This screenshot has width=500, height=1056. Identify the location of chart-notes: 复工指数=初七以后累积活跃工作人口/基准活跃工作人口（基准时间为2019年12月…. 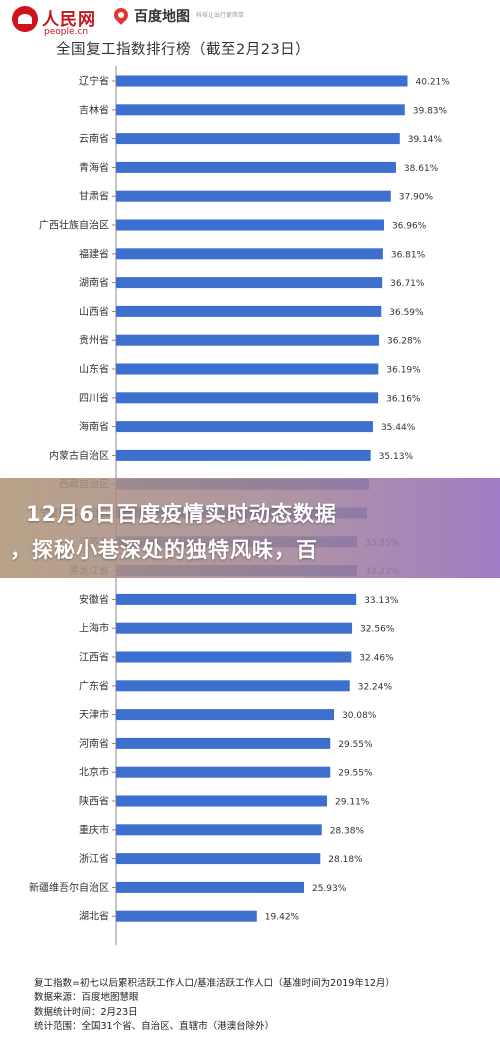
(264, 1006).